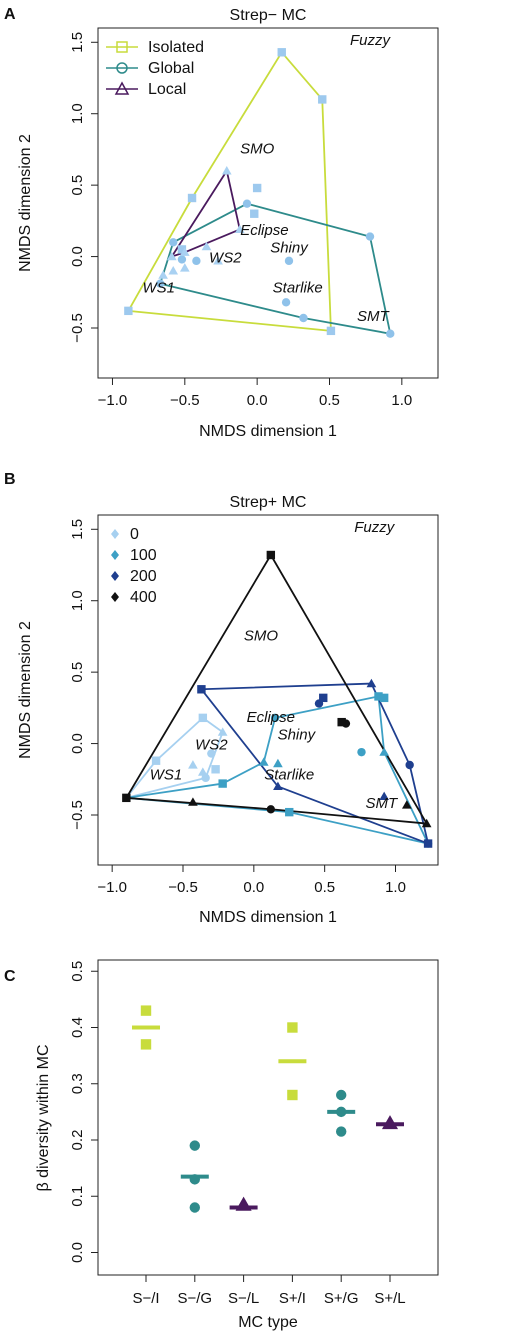 This screenshot has width=526, height=1339. I want to click on panel-a-legend: Isolated Global Local, so click(155, 68).